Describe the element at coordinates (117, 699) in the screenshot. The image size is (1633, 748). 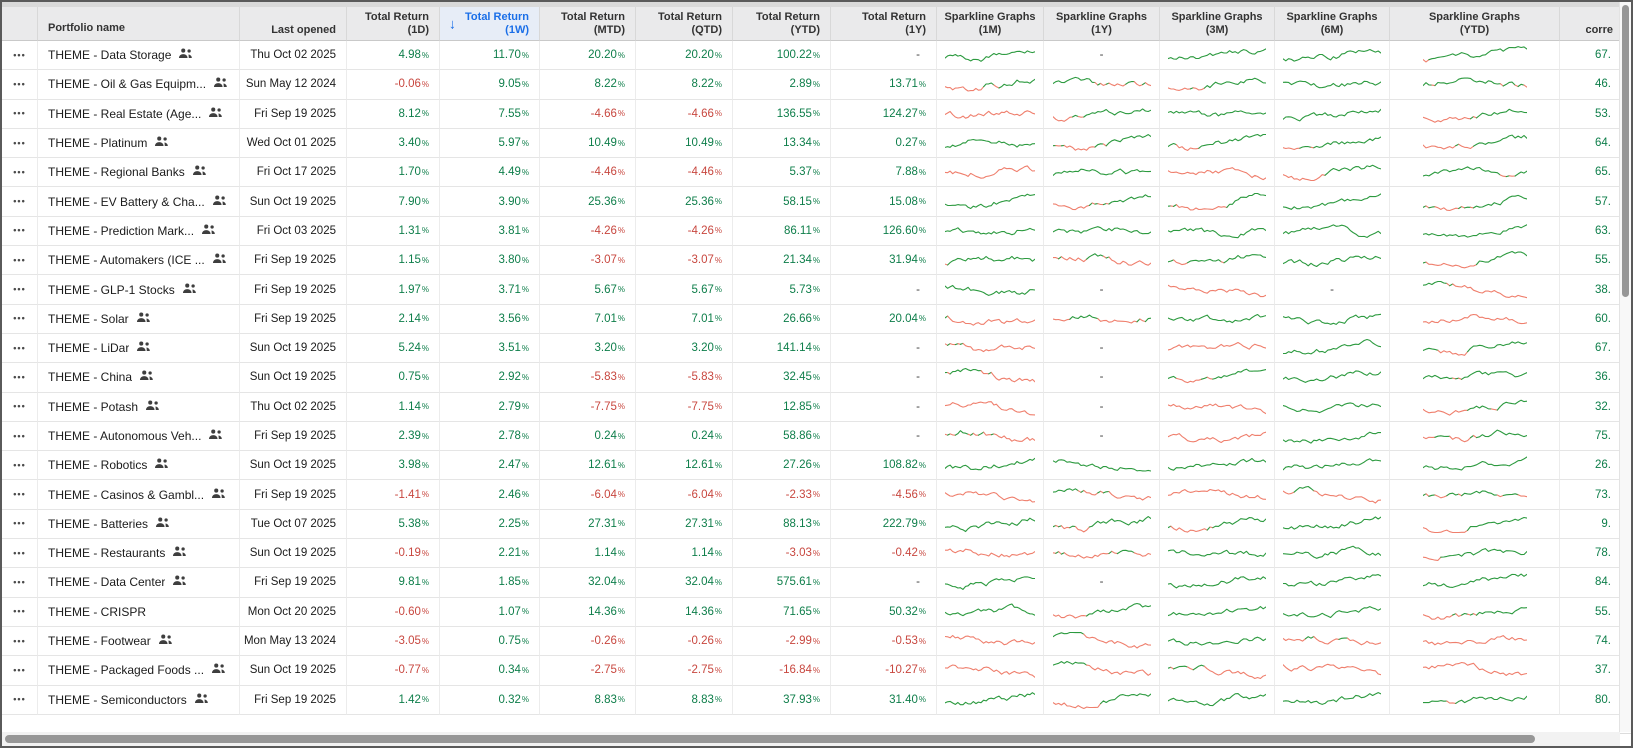
I see `portfolio-name: THEME - Semiconductors` at that location.